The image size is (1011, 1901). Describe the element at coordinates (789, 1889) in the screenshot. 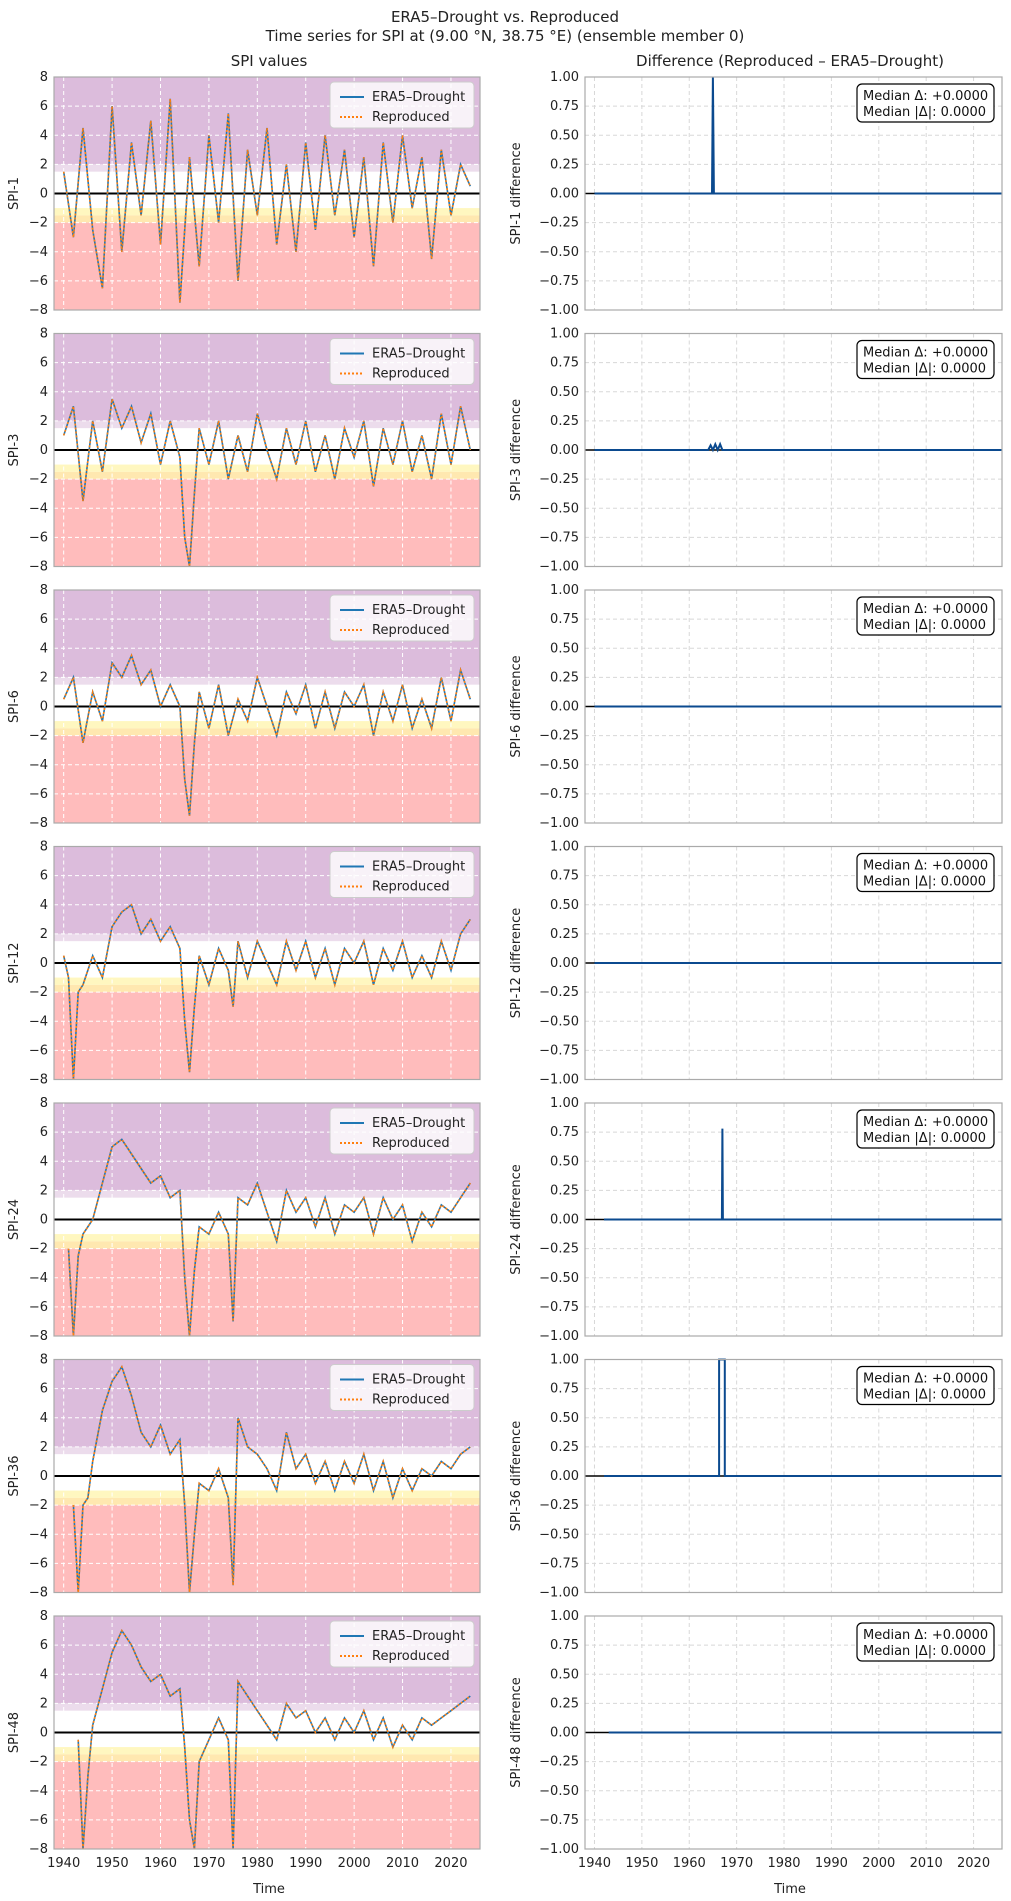

I see `right-x-axis-label: Time` at that location.